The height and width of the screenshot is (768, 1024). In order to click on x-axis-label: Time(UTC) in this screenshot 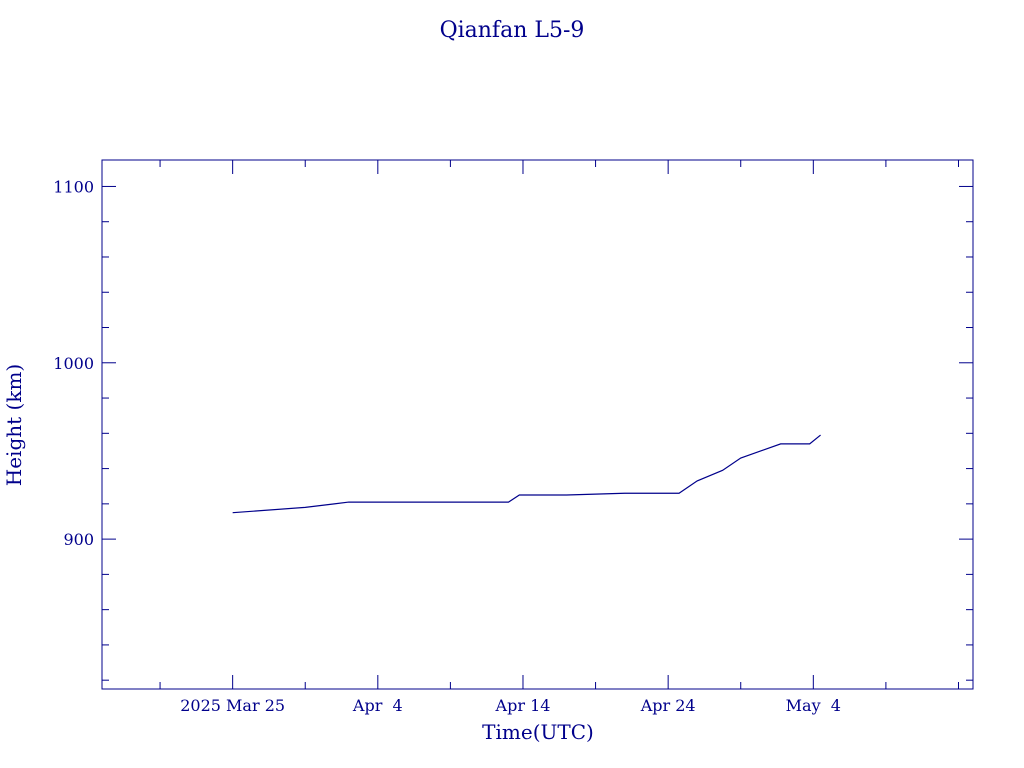, I will do `click(538, 732)`.